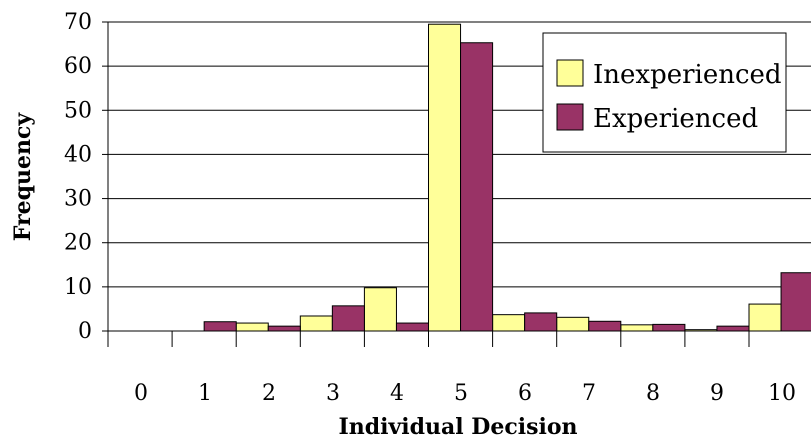 This screenshot has height=445, width=811. I want to click on x-tick-label: 0, so click(141, 393).